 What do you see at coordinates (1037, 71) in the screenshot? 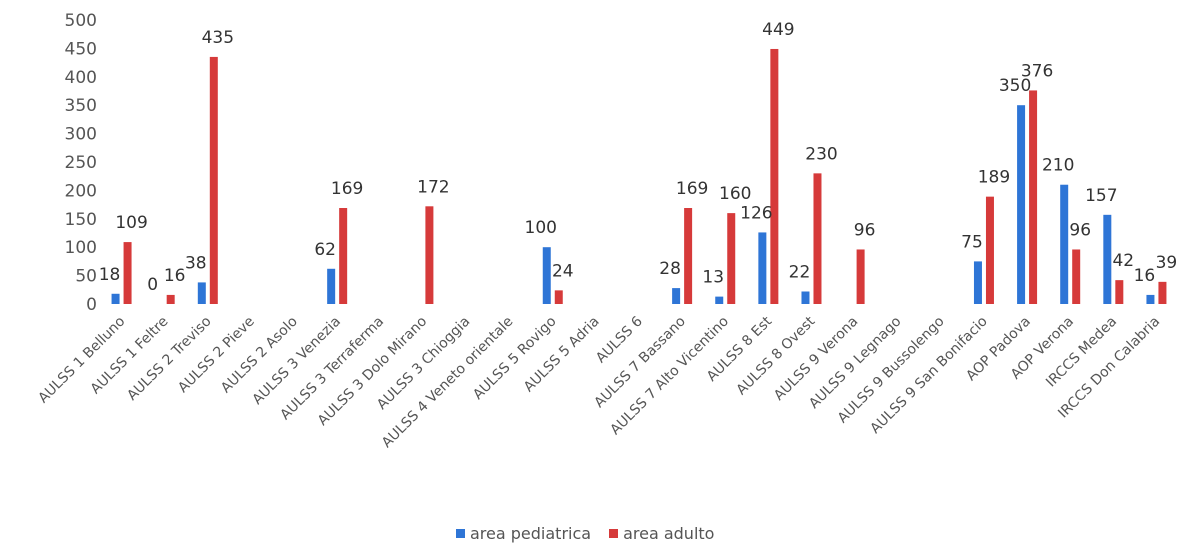
I see `data-label: 376` at bounding box center [1037, 71].